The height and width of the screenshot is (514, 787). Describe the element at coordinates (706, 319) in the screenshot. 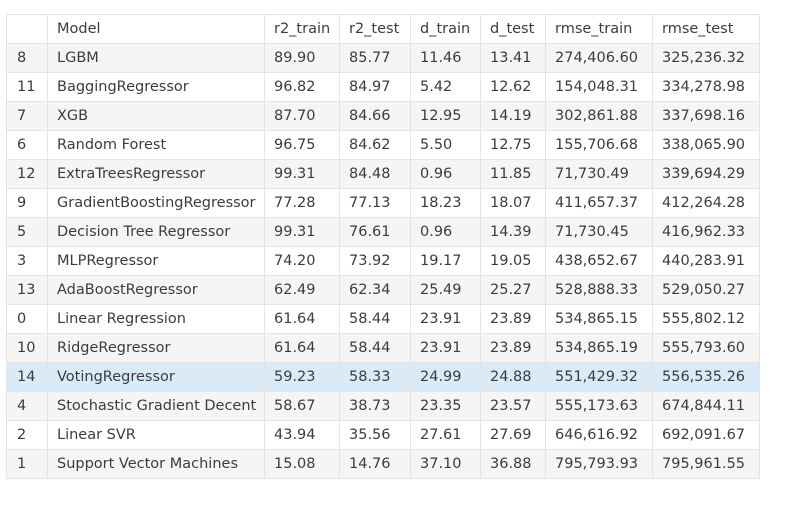

I see `rmse-test-cell: 555,802.12` at that location.